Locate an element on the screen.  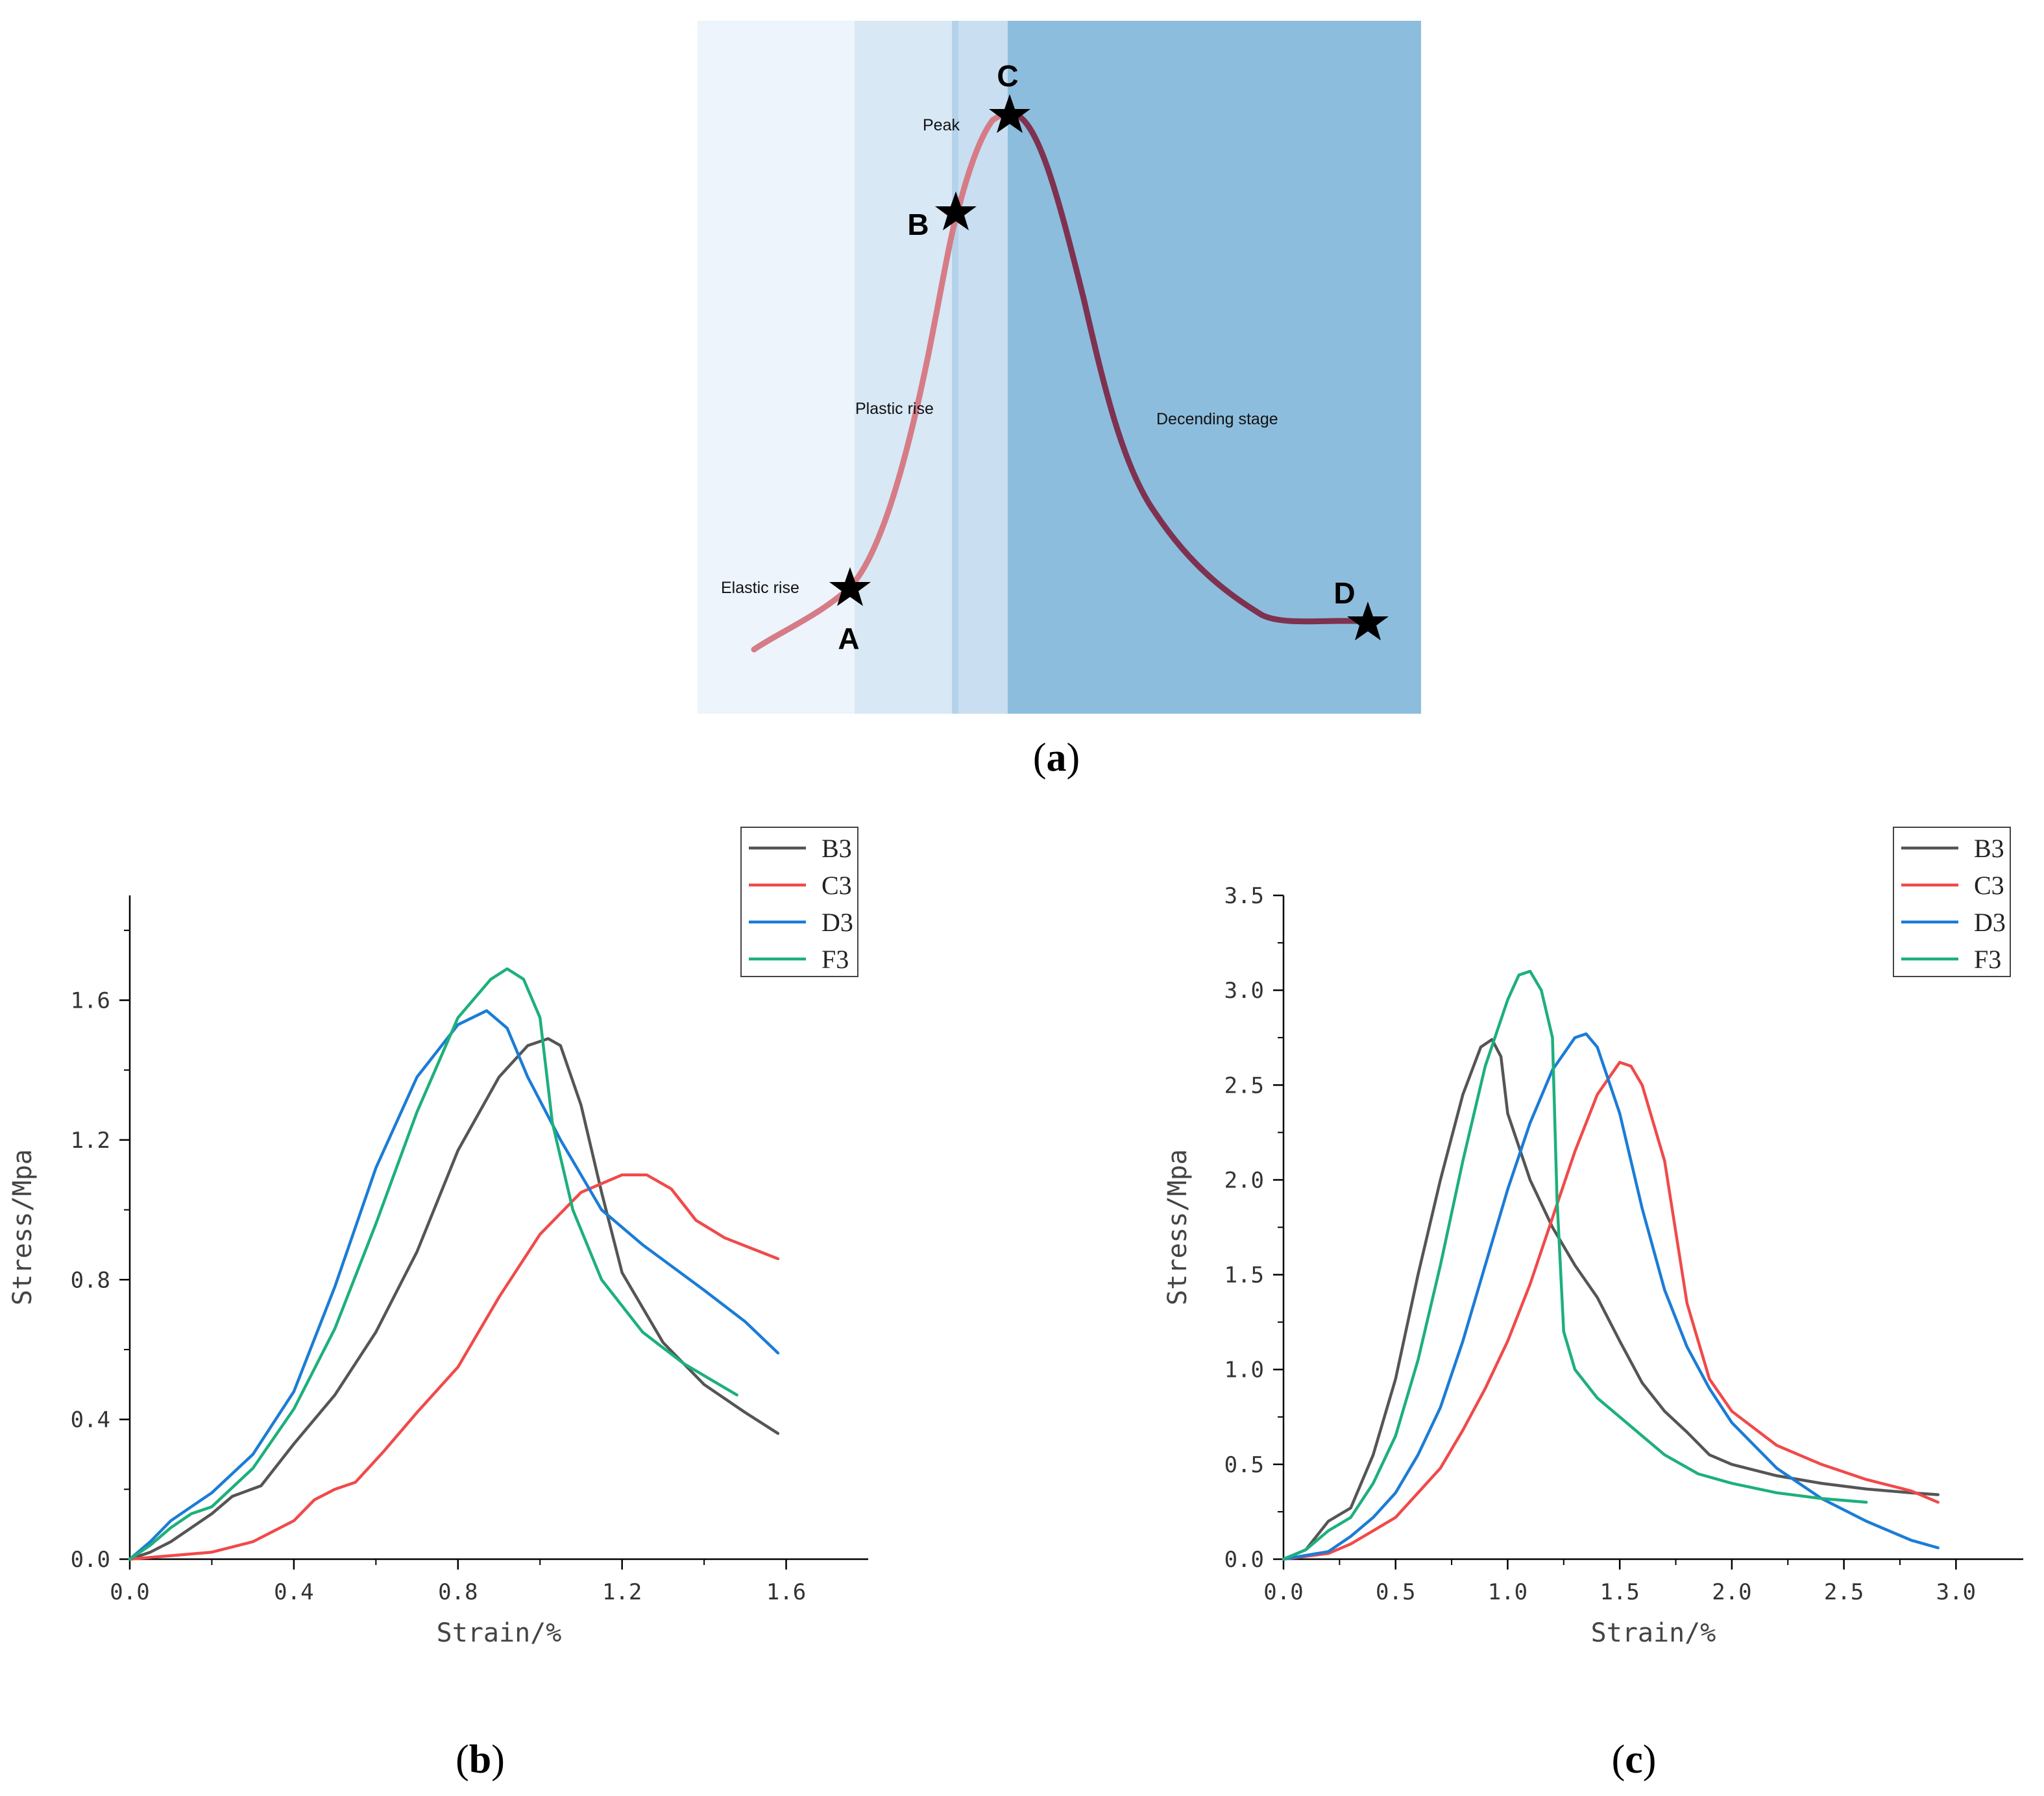
chart-c-legend: B3 C3 D3 F3 is located at coordinates (1952, 902).